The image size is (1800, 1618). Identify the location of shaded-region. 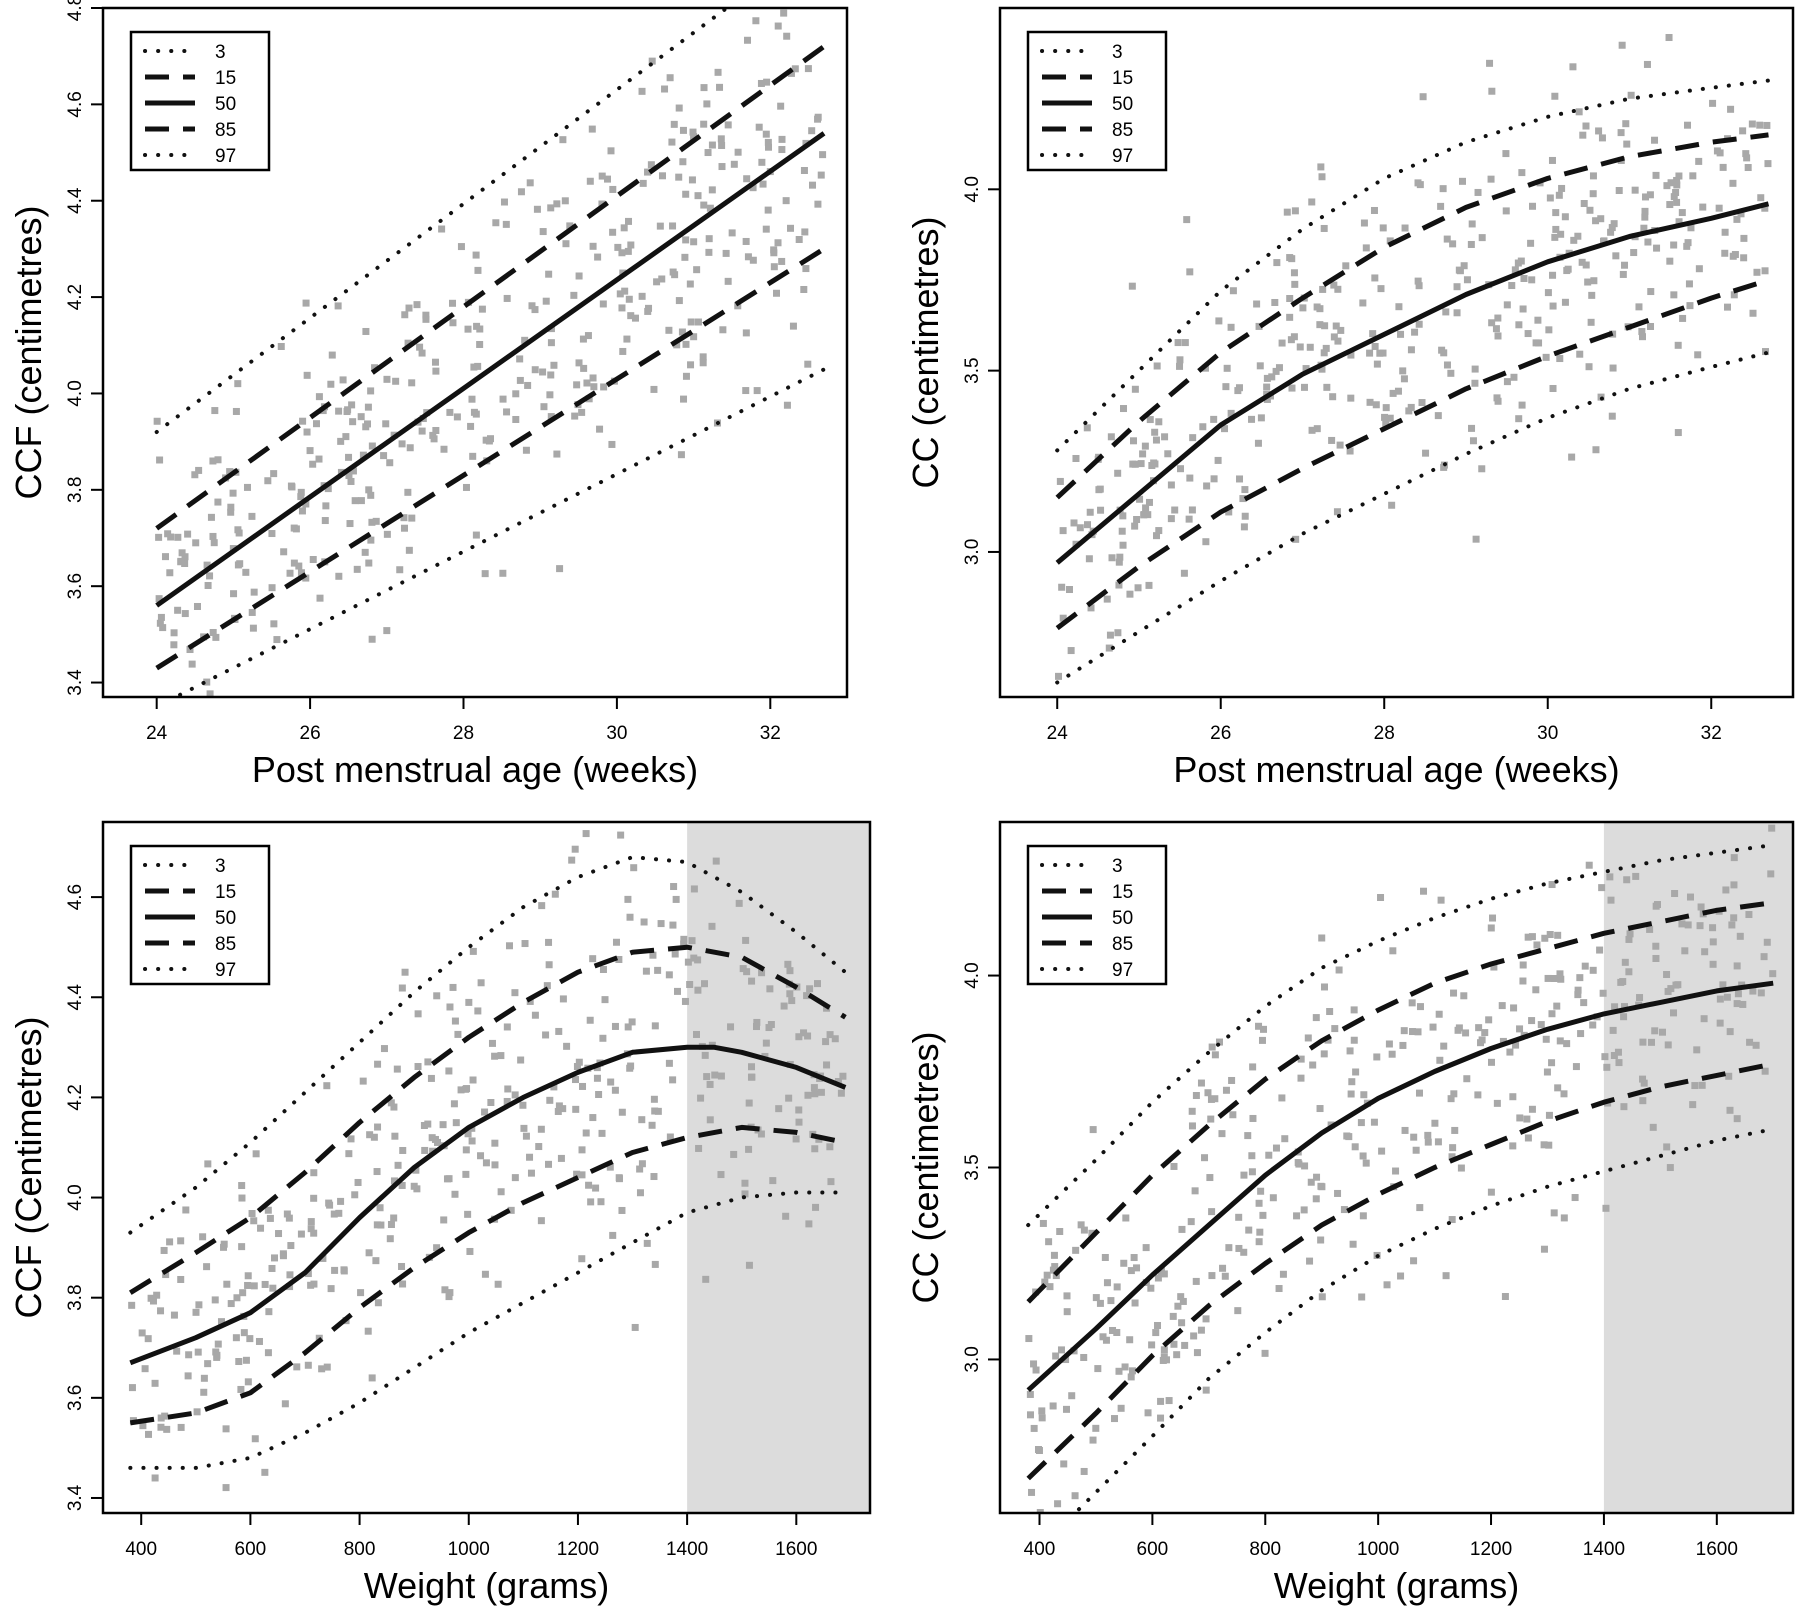
(778, 1167).